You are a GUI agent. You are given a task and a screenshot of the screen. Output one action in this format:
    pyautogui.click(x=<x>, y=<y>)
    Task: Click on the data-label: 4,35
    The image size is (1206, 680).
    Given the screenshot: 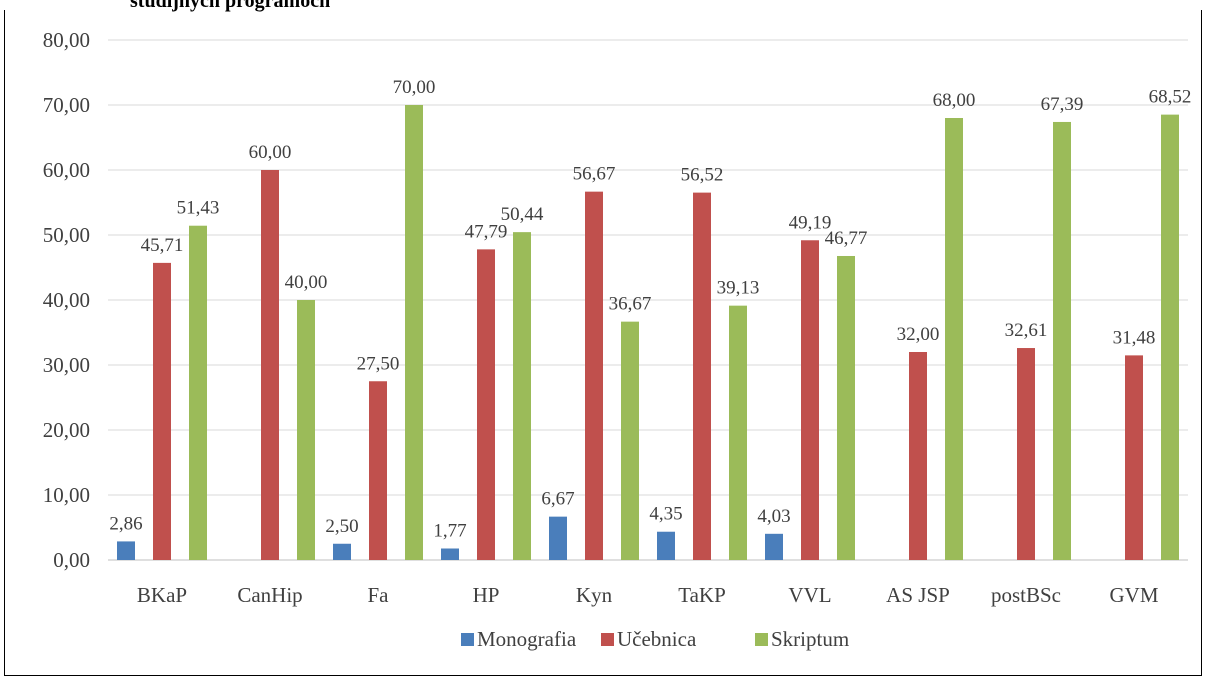 What is the action you would take?
    pyautogui.click(x=665, y=514)
    